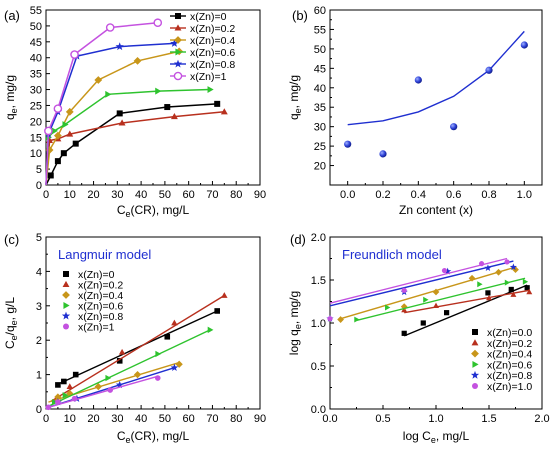  I want to click on x-axis-label: Ce(CR), mg/L, so click(153, 437).